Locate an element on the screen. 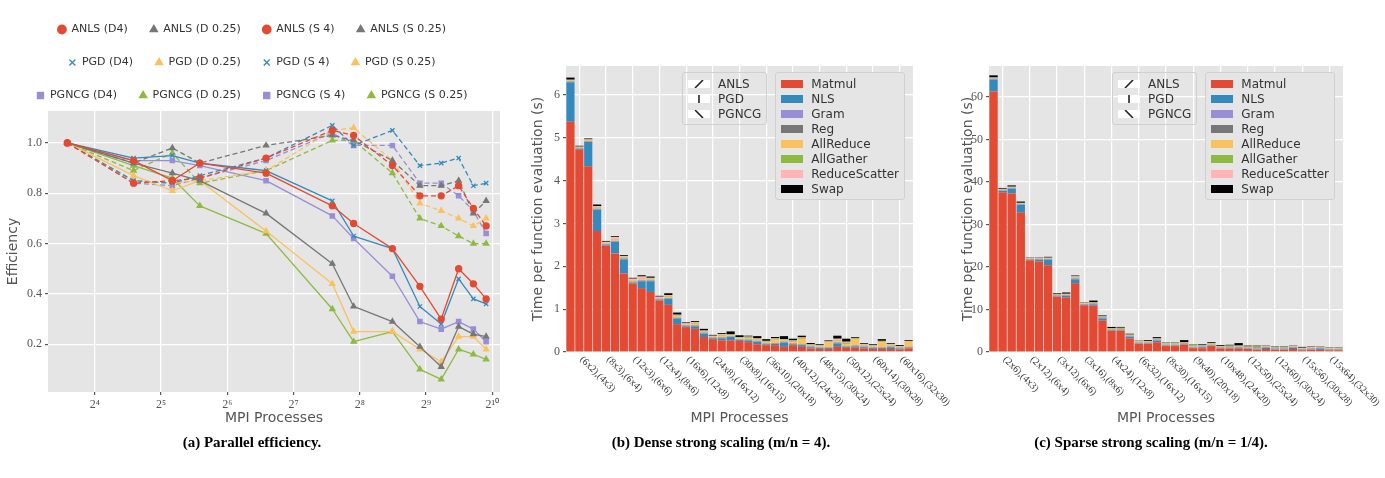 The height and width of the screenshot is (478, 1385). y-tick-label: 60 is located at coordinates (977, 96).